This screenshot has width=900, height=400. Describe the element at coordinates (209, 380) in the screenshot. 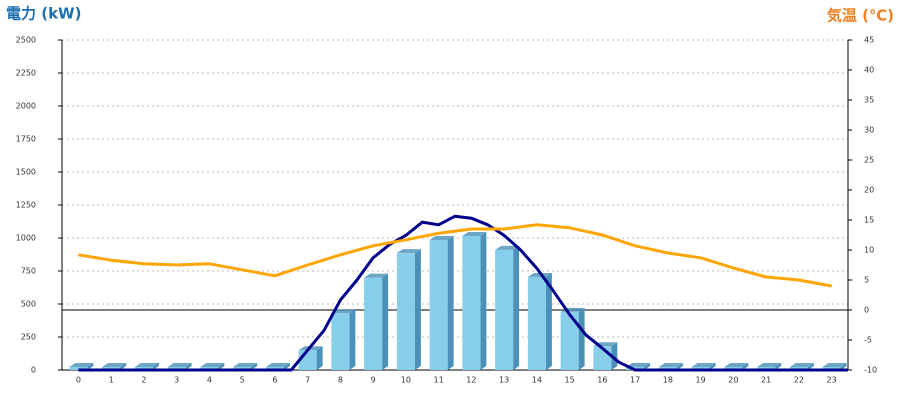

I see `x-tick-label: 4` at that location.